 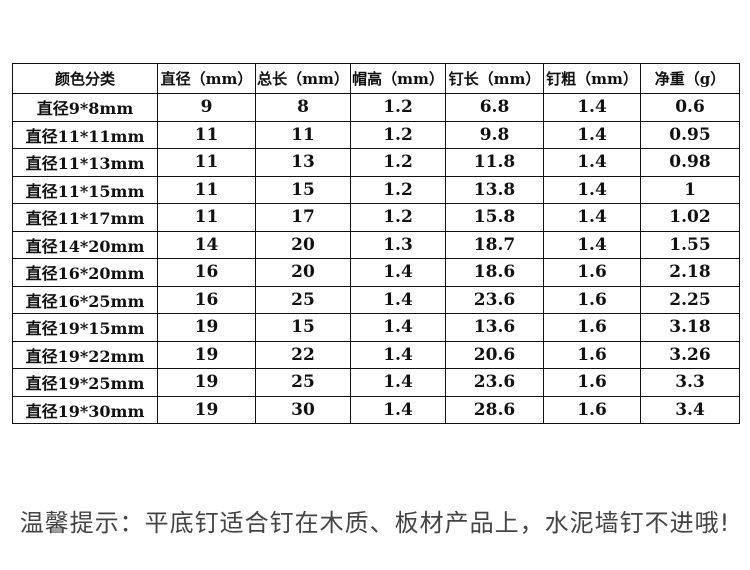 I want to click on table-row: 直径11*13mm 11 13 1.2 11.8 1.4 0.98, so click(x=376, y=162).